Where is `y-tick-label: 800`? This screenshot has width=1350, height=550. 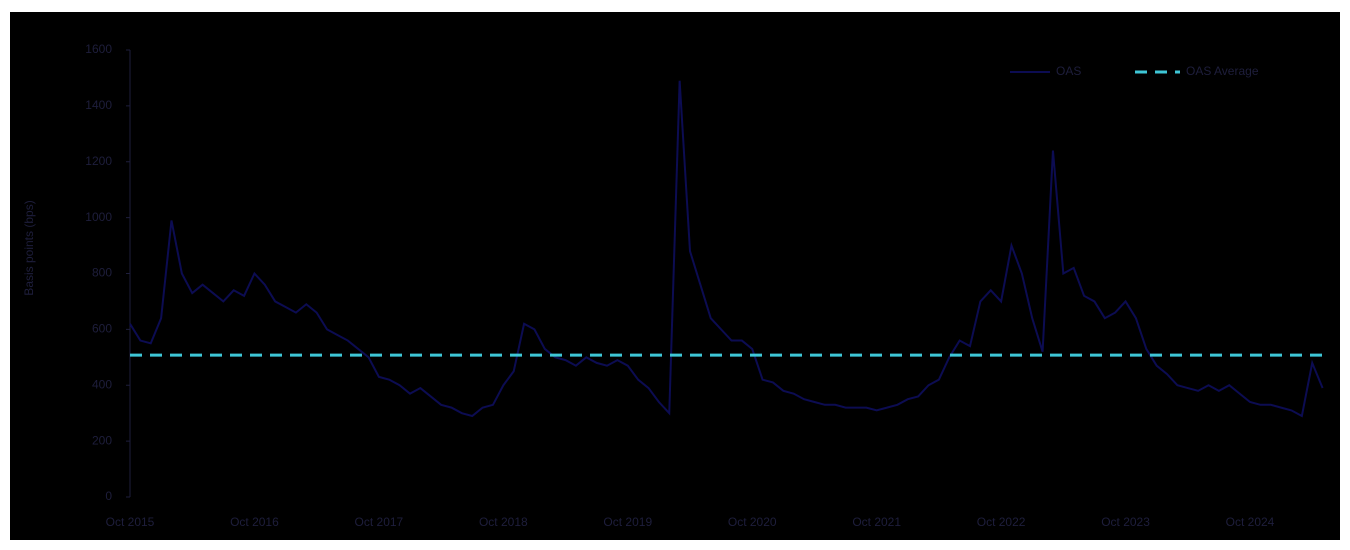 y-tick-label: 800 is located at coordinates (102, 273).